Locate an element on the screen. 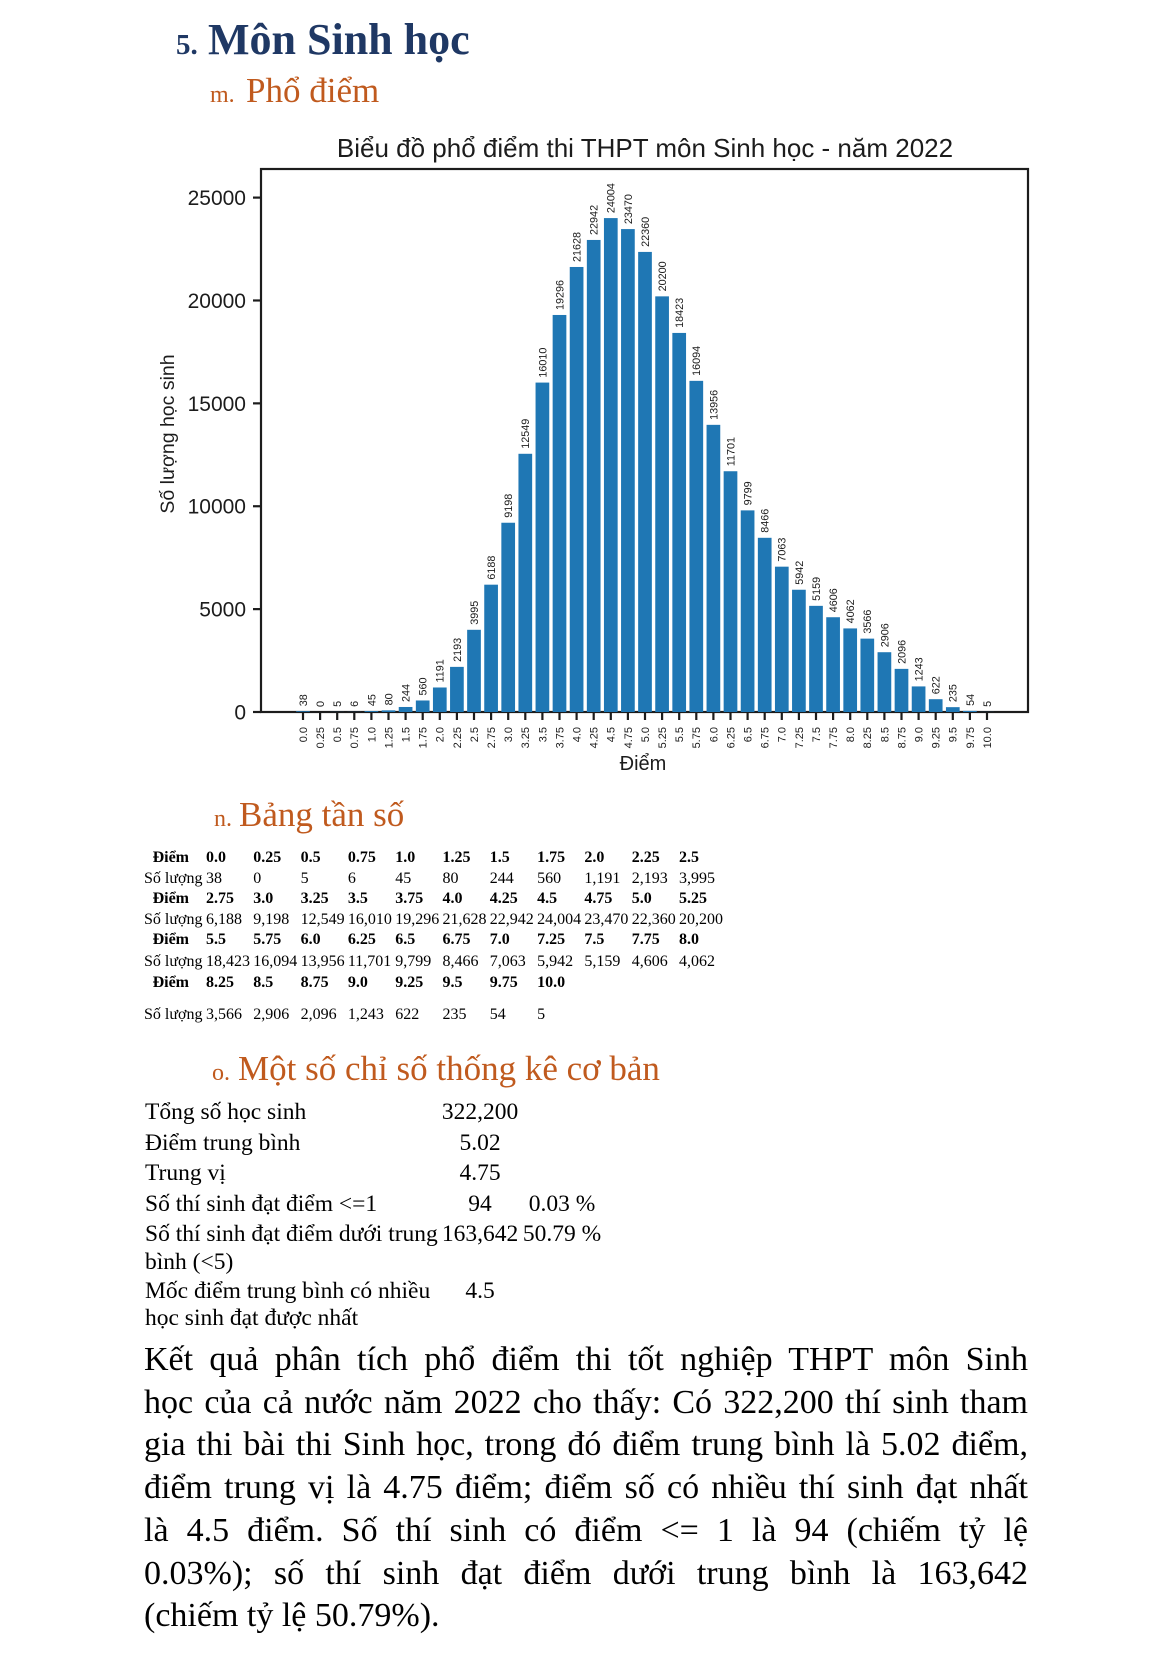 This screenshot has width=1170, height=1655. svg-text: 5.0 is located at coordinates (646, 734).